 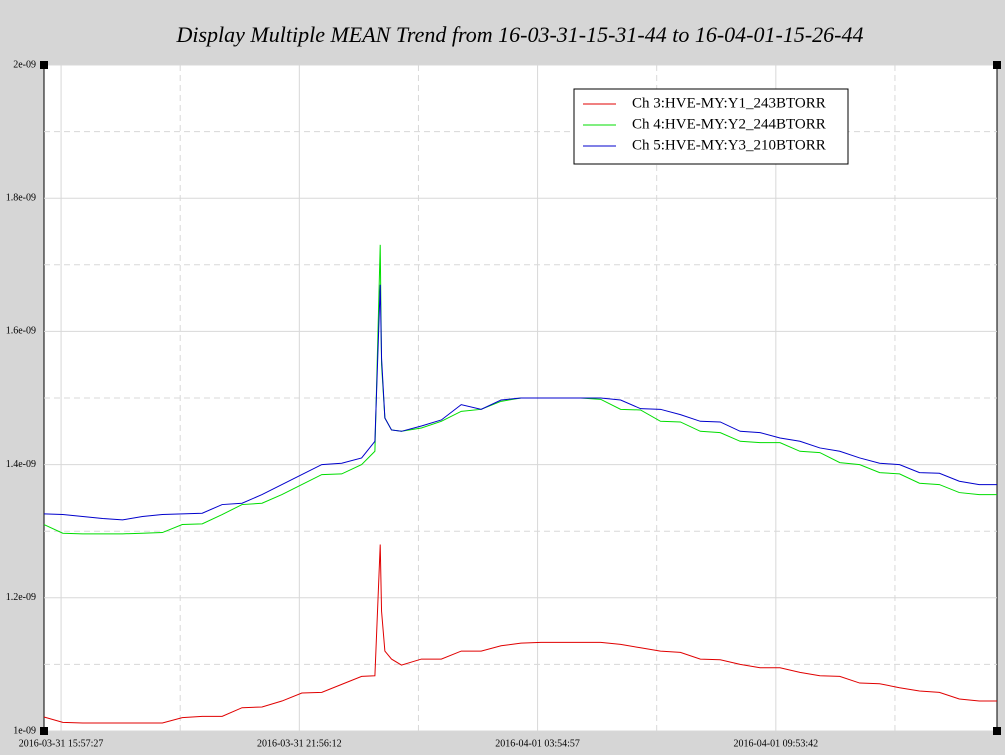 What do you see at coordinates (537, 743) in the screenshot?
I see `x-tick-label: 2016-04-01 03:54:57` at bounding box center [537, 743].